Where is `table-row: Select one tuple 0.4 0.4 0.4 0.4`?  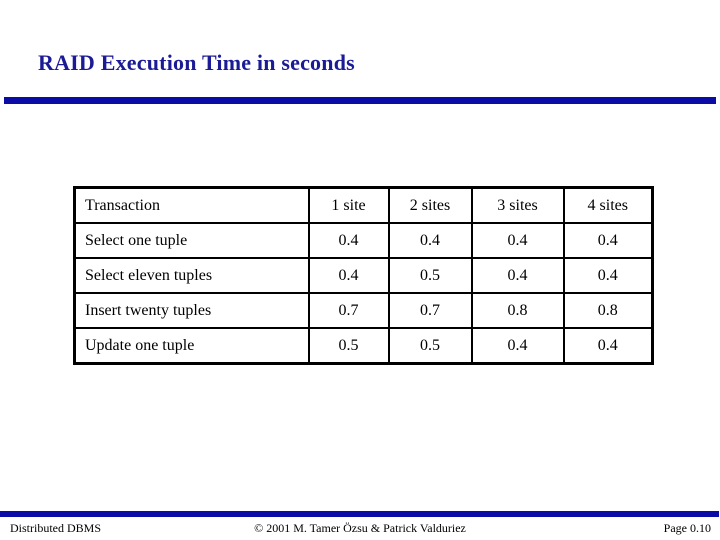 table-row: Select one tuple 0.4 0.4 0.4 0.4 is located at coordinates (363, 240).